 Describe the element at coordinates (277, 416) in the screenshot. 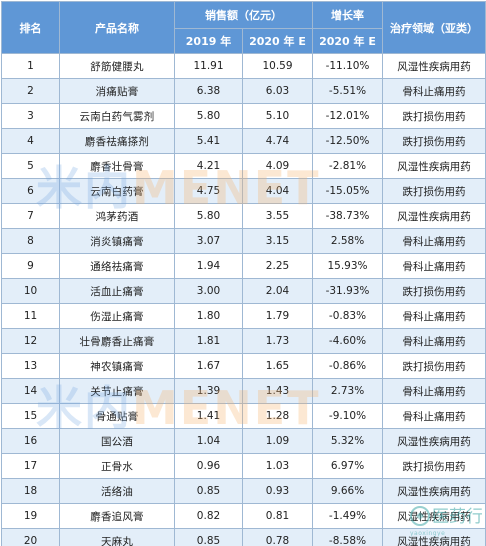

I see `cell-sales-2020e: 1.28` at that location.